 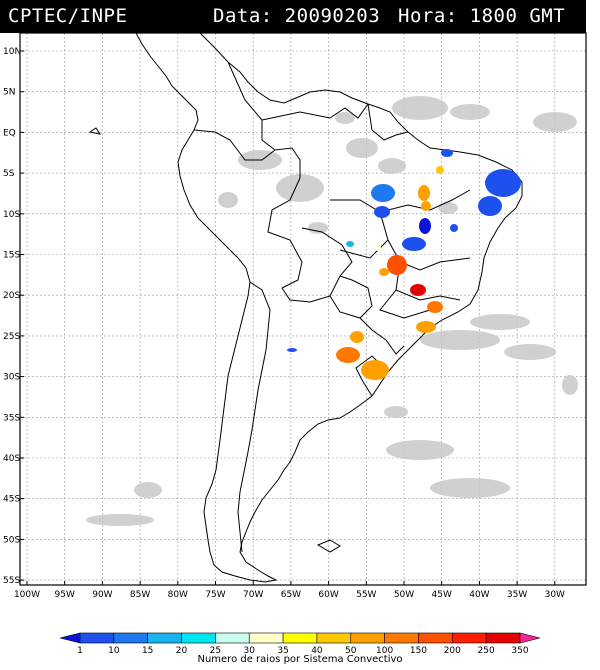 What do you see at coordinates (351, 651) in the screenshot?
I see `colorbar-tick-label: 50` at bounding box center [351, 651].